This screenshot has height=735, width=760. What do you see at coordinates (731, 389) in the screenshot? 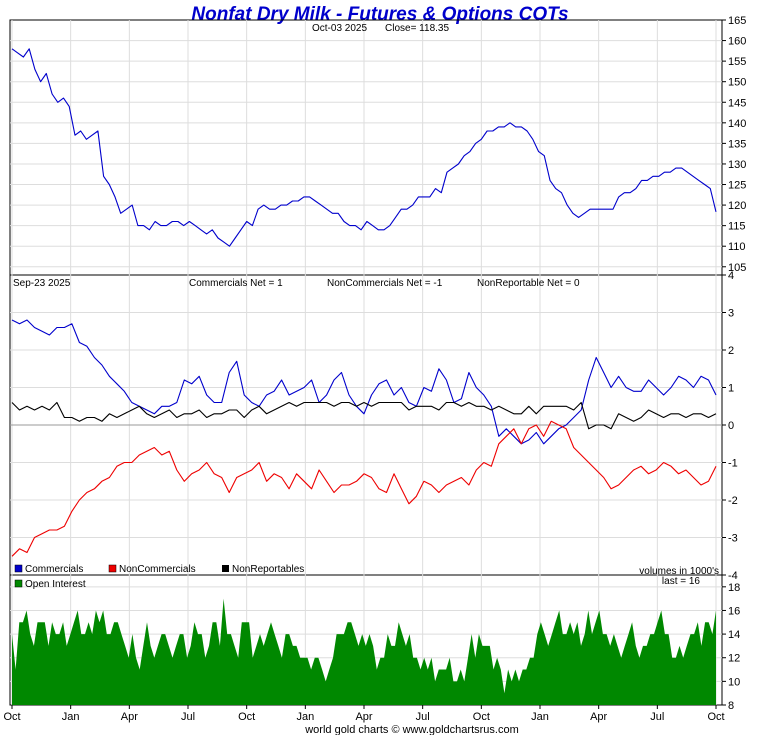
I see `cot-ytick-label: 1` at bounding box center [731, 389].